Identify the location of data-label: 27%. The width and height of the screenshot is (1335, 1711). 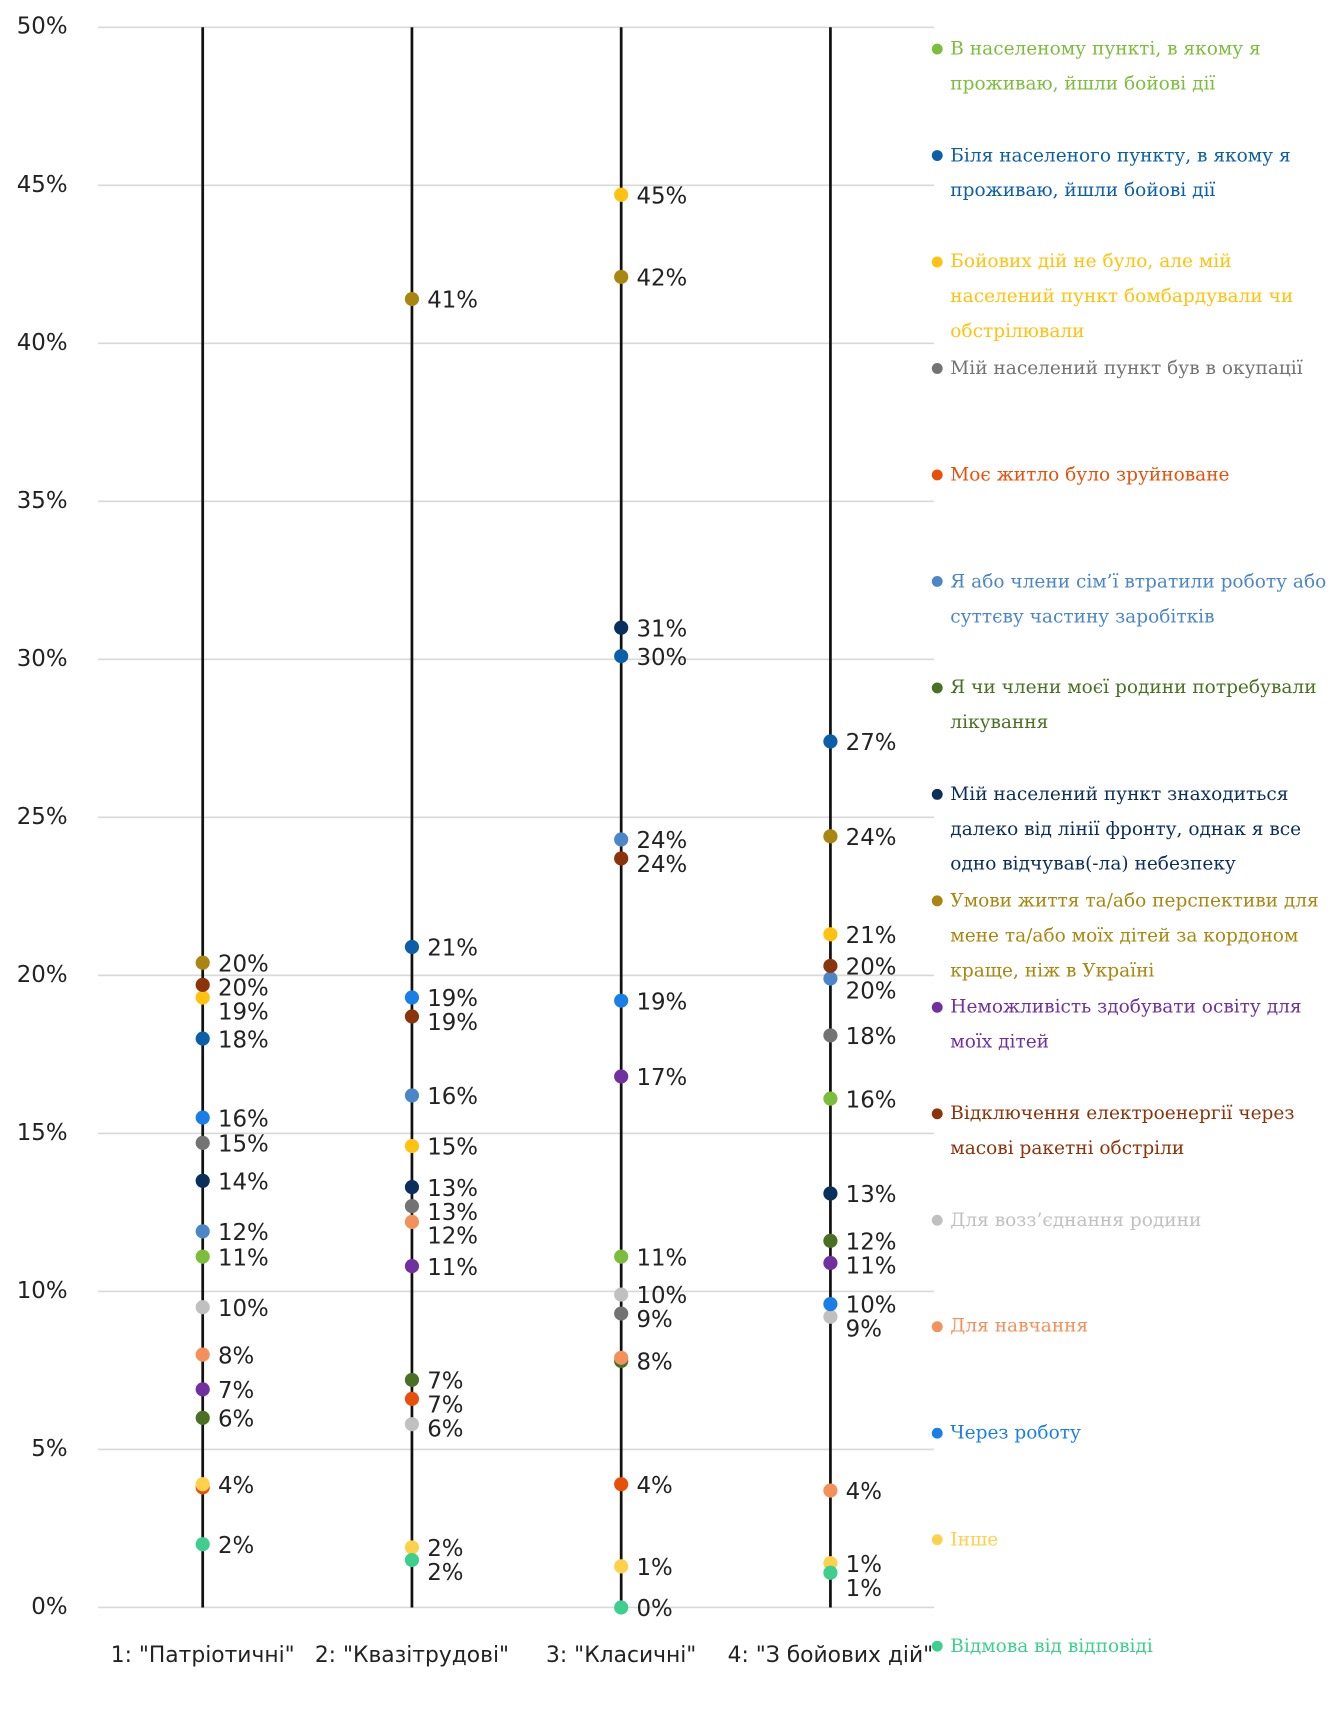
(871, 743).